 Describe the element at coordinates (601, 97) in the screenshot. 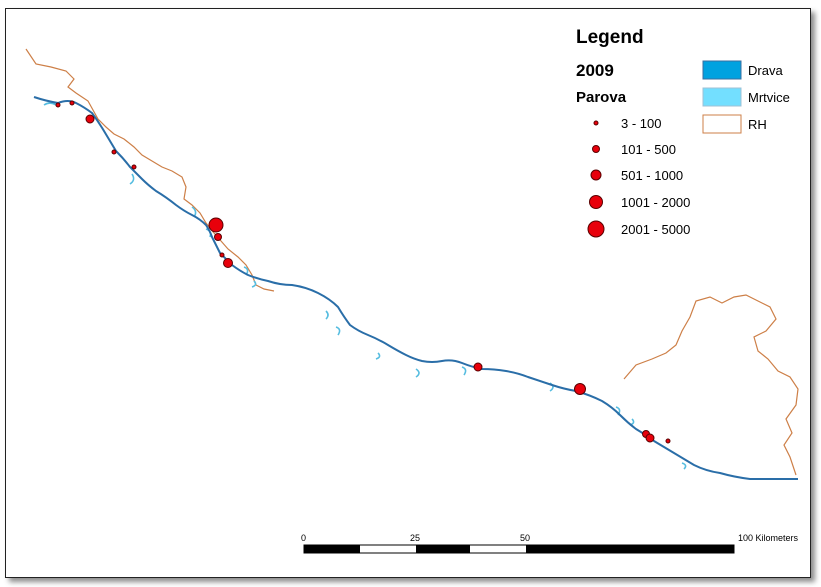

I see `legend-variable: Parova` at that location.